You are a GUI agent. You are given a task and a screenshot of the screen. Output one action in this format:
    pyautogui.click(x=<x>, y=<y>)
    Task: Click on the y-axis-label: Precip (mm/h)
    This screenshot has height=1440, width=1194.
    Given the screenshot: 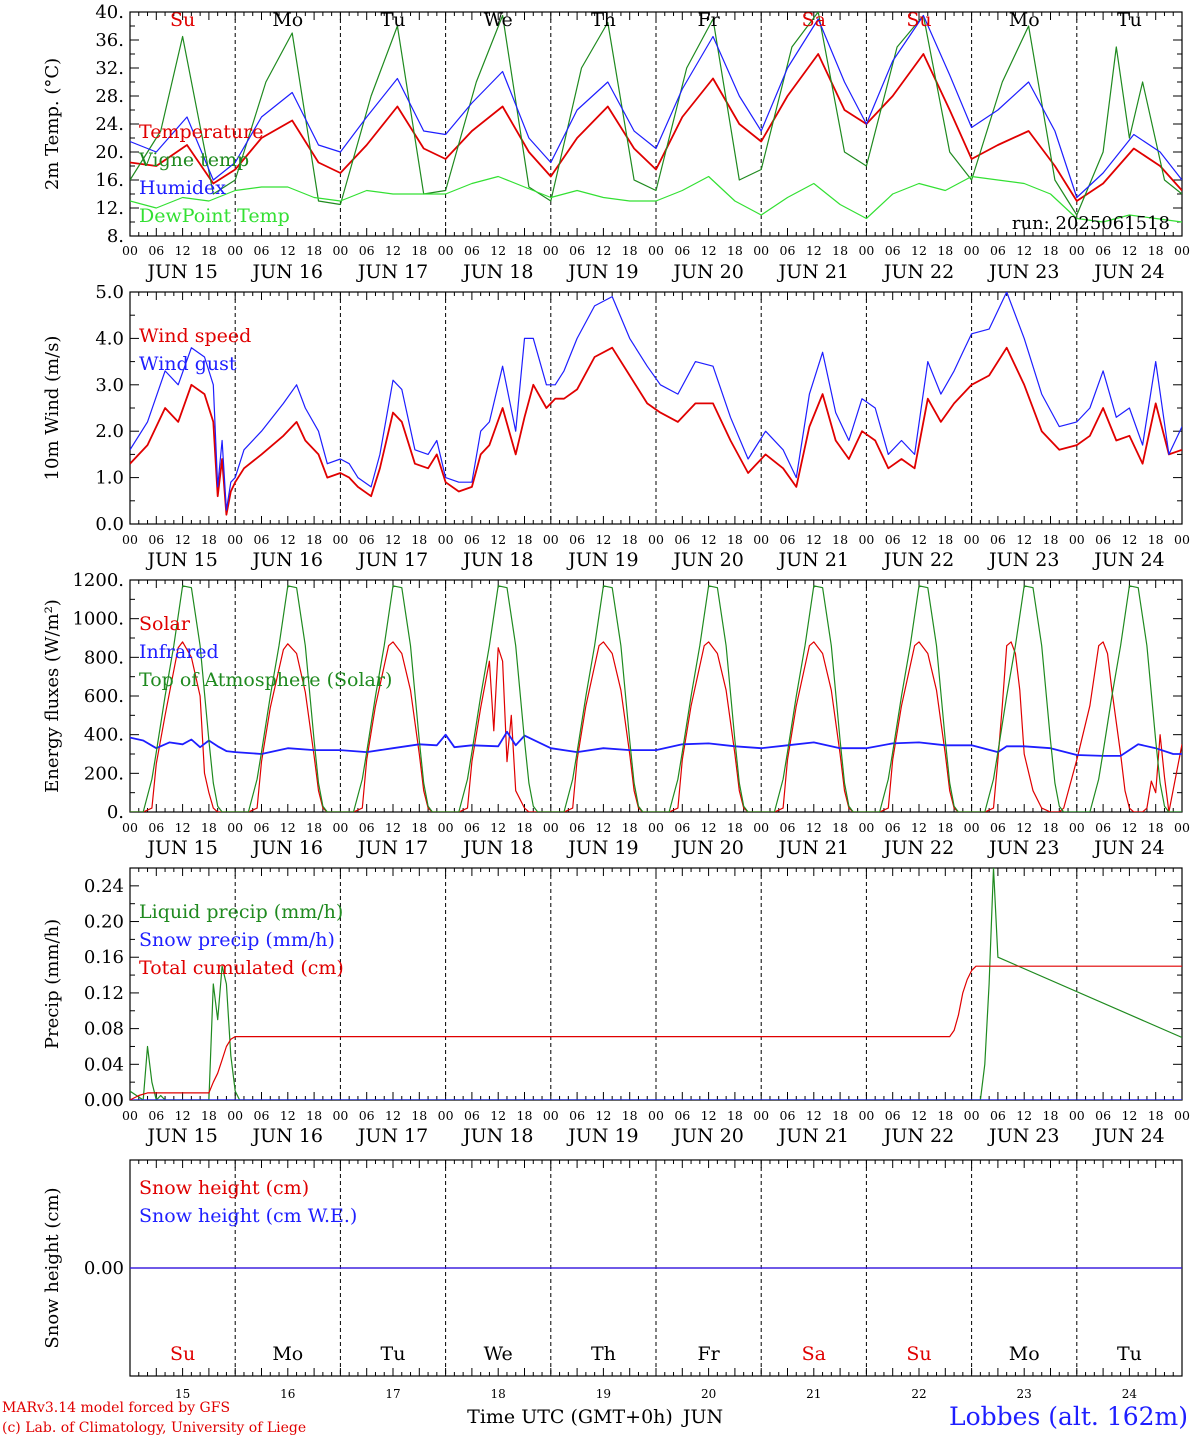 What is the action you would take?
    pyautogui.click(x=52, y=984)
    